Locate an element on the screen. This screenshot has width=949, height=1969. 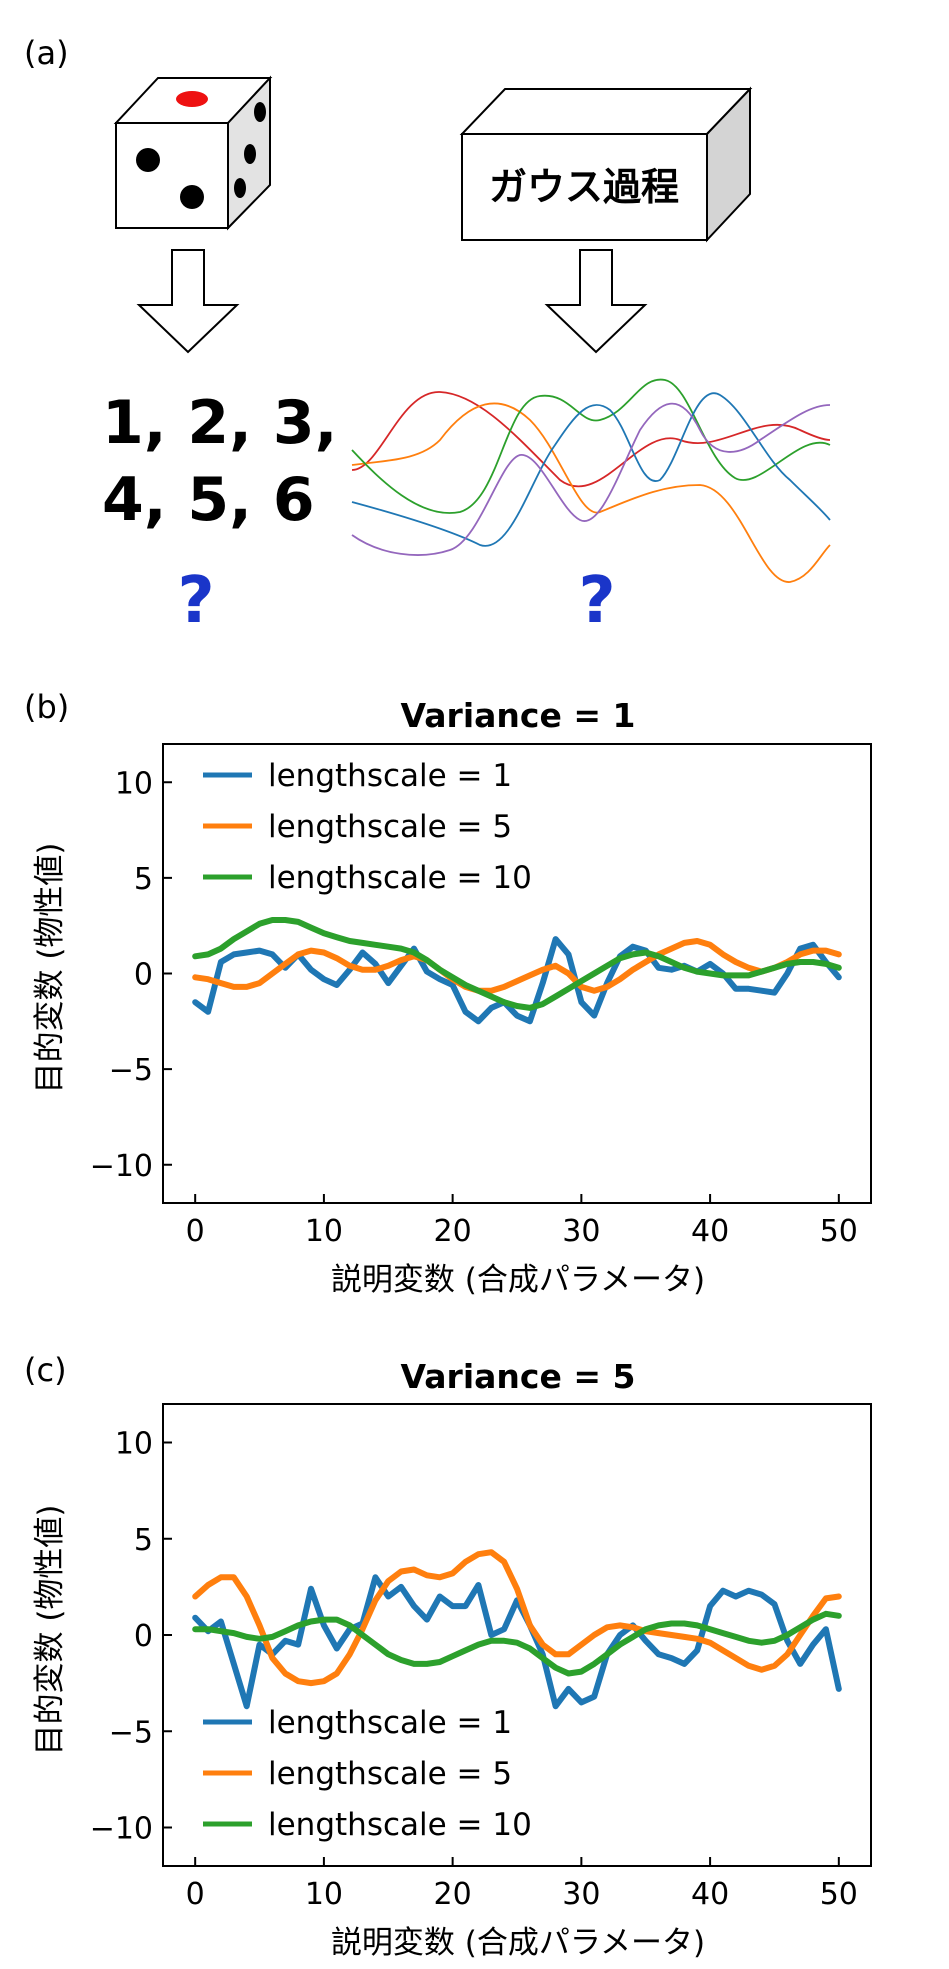
dice-front-face is located at coordinates (172, 175).